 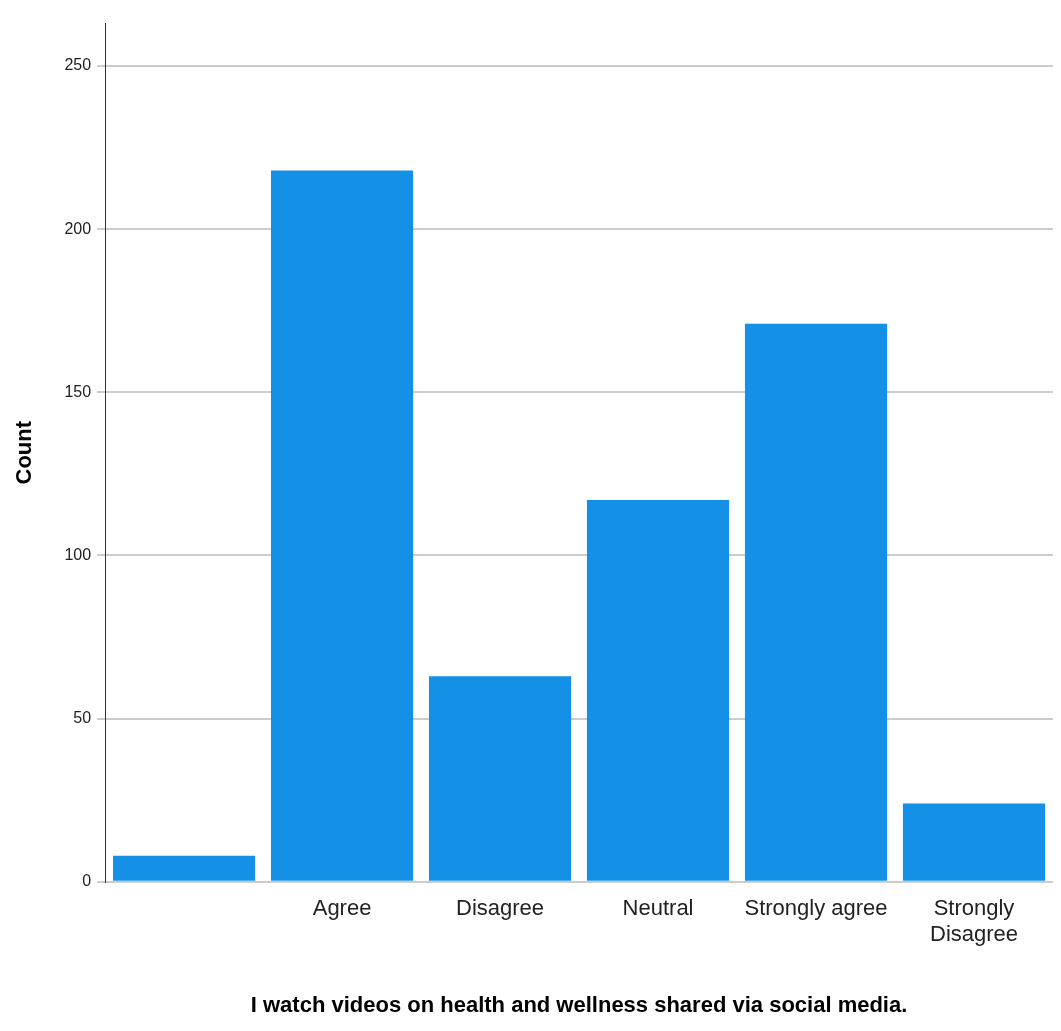 I want to click on x-tick-label: Strongly agree, so click(x=816, y=908).